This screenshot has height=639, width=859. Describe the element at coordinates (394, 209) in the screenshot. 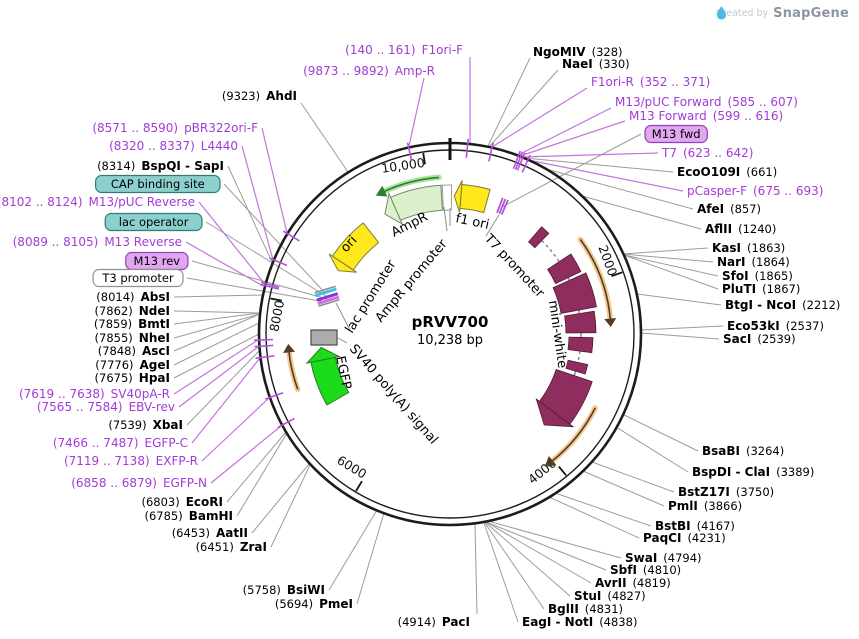

I see `feature-ampr-head` at that location.